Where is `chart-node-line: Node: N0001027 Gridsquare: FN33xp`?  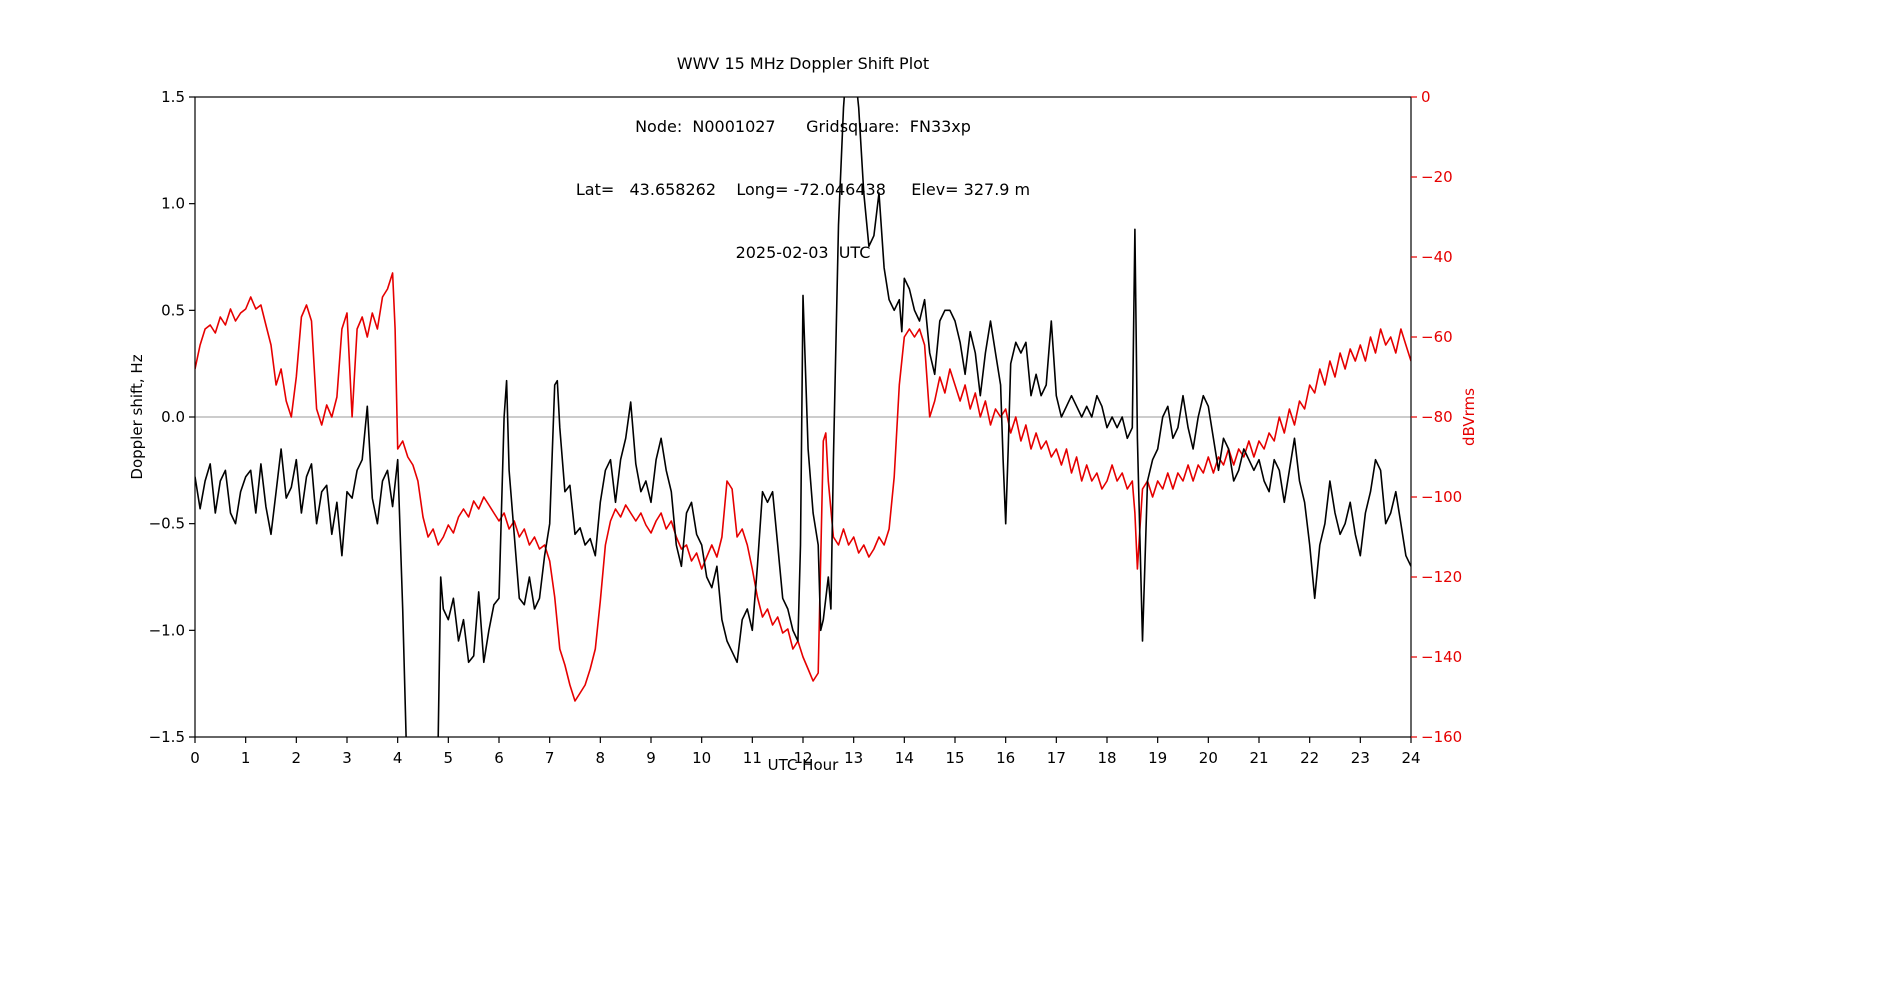
chart-node-line: Node: N0001027 Gridsquare: FN33xp is located at coordinates (803, 126).